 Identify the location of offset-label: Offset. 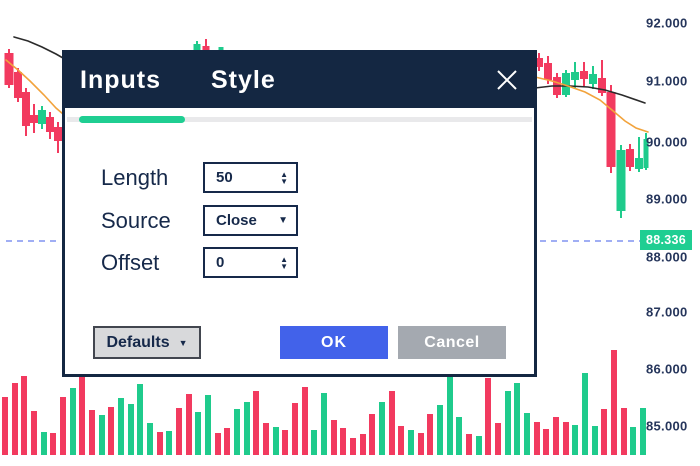
(130, 262).